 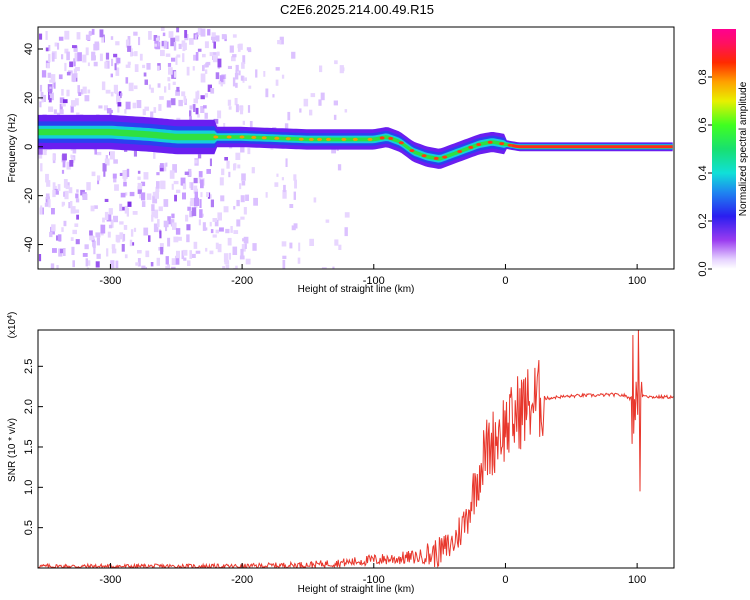 What do you see at coordinates (29, 487) in the screenshot?
I see `snr-y-tick-label: 1.0` at bounding box center [29, 487].